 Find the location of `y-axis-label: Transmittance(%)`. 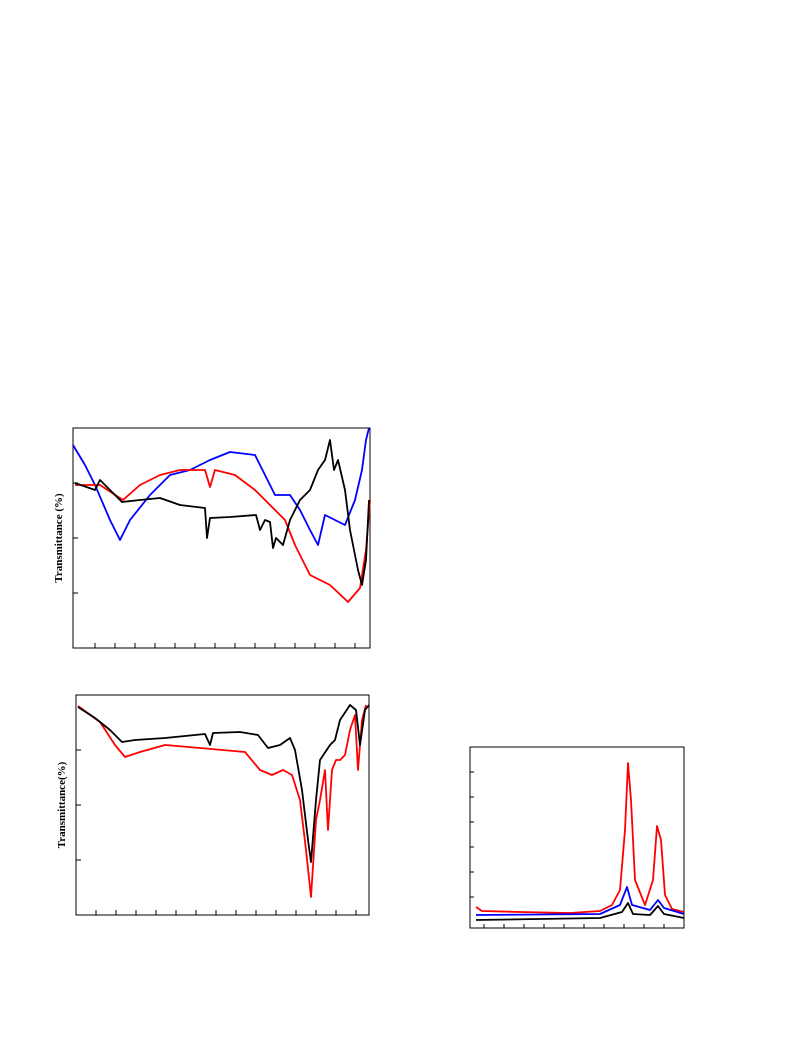

y-axis-label: Transmittance(%) is located at coordinates (62, 804).